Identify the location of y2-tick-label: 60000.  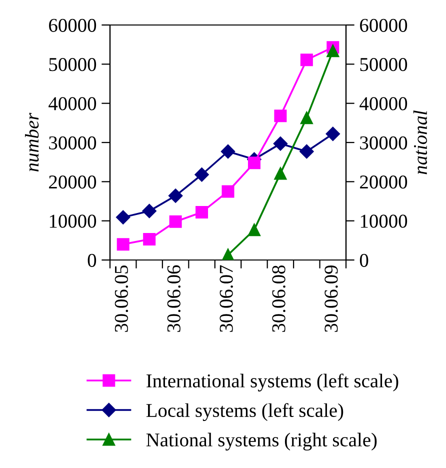
(384, 25).